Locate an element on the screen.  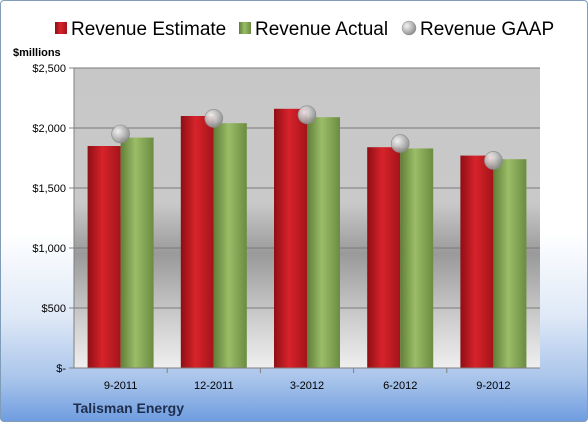
y-tick-label: $1,000 is located at coordinates (49, 249).